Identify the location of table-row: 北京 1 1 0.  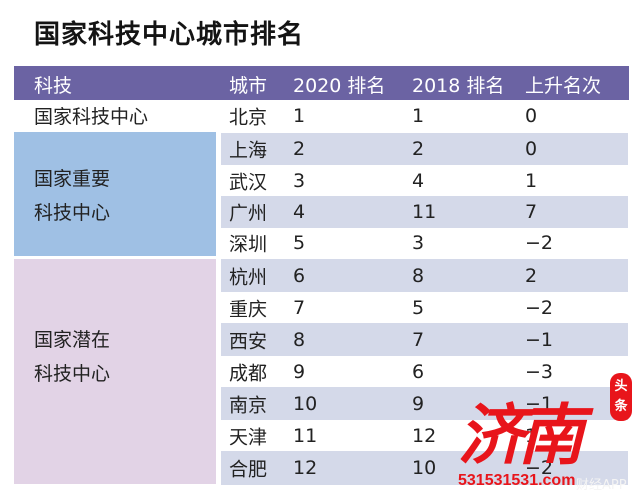
(424, 116).